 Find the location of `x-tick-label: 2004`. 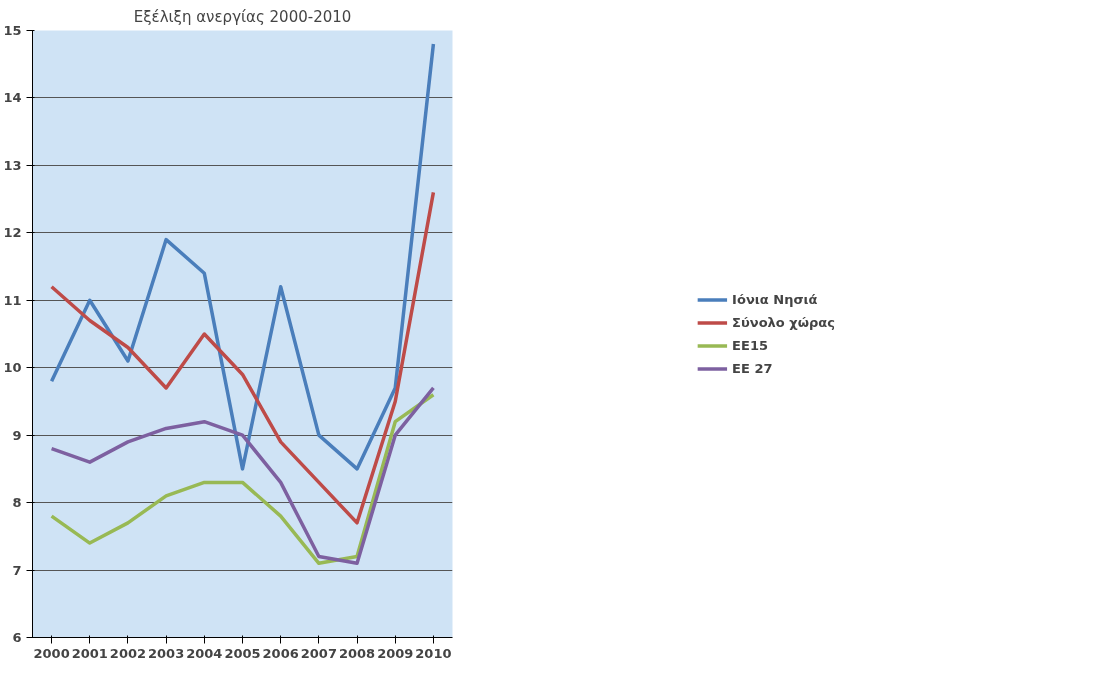

x-tick-label: 2004 is located at coordinates (204, 653).